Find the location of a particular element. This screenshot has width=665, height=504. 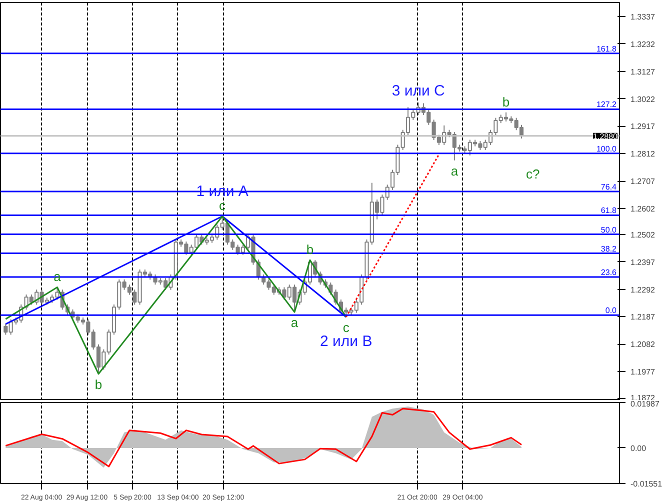

y-tick-label: 1.2397 is located at coordinates (643, 262).